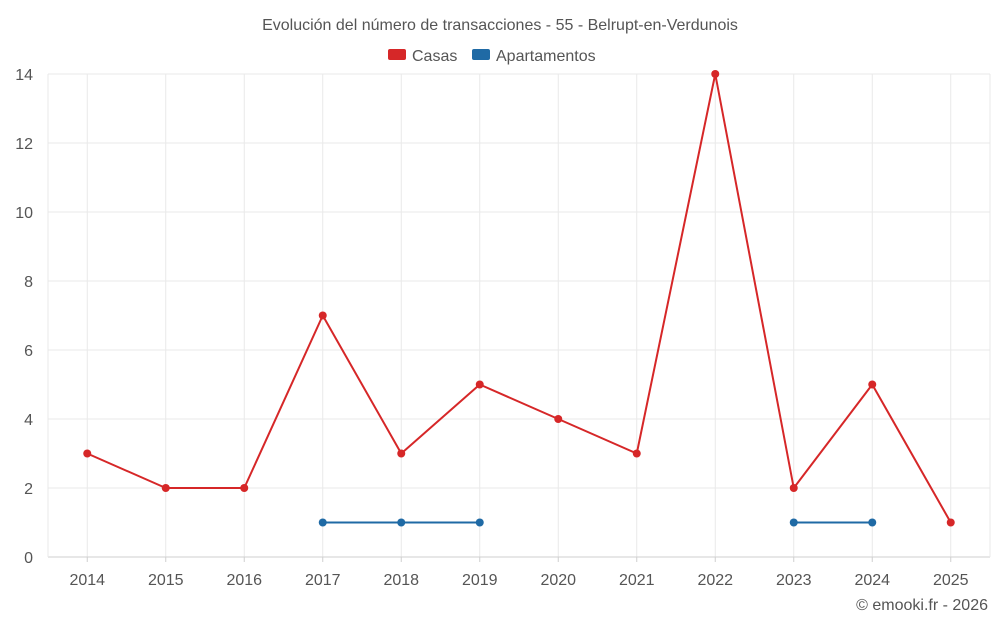  What do you see at coordinates (87, 453) in the screenshot?
I see `data-point-casas-2014` at bounding box center [87, 453].